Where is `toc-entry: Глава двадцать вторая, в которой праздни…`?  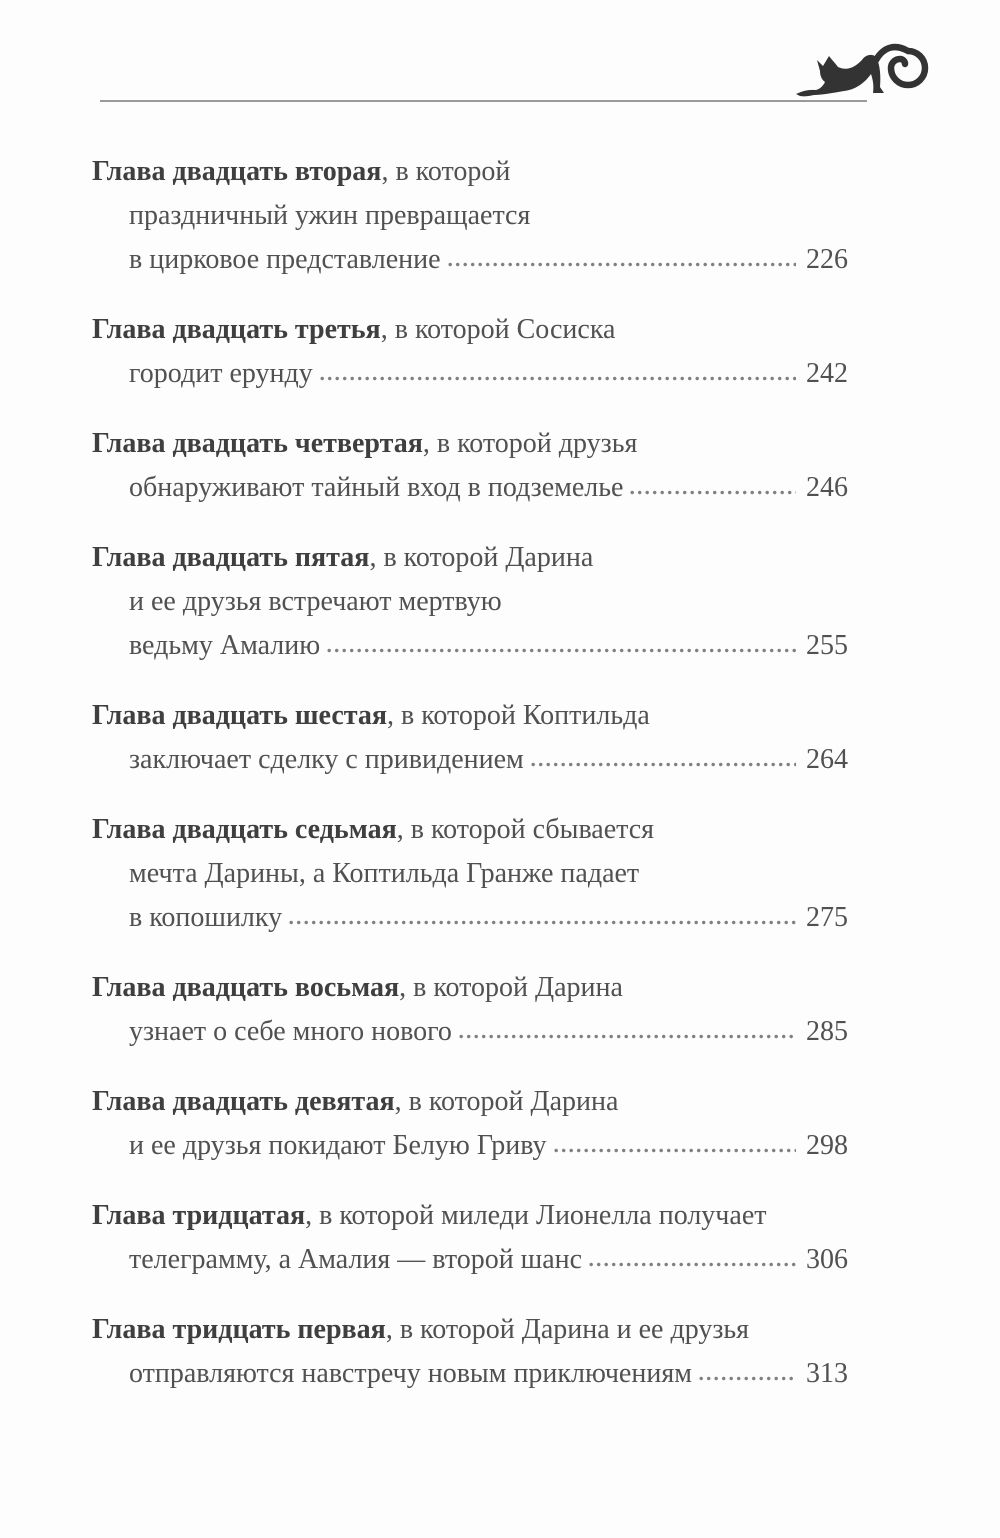
toc-entry: Глава двадцать вторая, в которой праздни… is located at coordinates (470, 216).